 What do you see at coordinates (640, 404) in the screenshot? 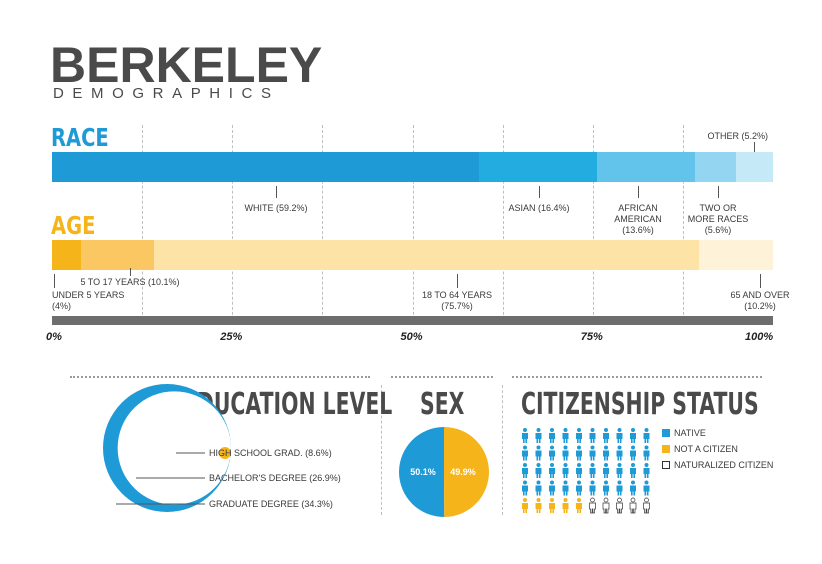
I see `citizenship-title: CITIZENSHIP STATUS` at bounding box center [640, 404].